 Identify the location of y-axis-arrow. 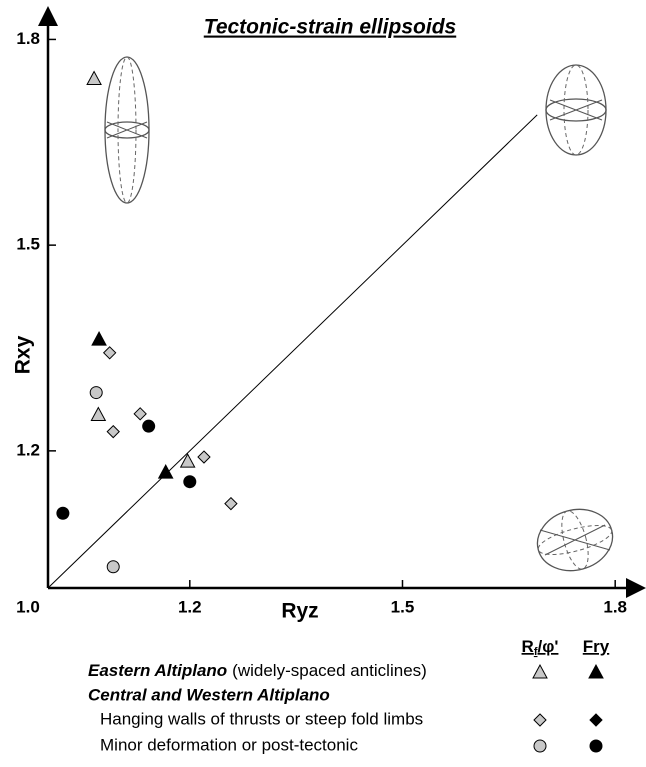
(48, 16).